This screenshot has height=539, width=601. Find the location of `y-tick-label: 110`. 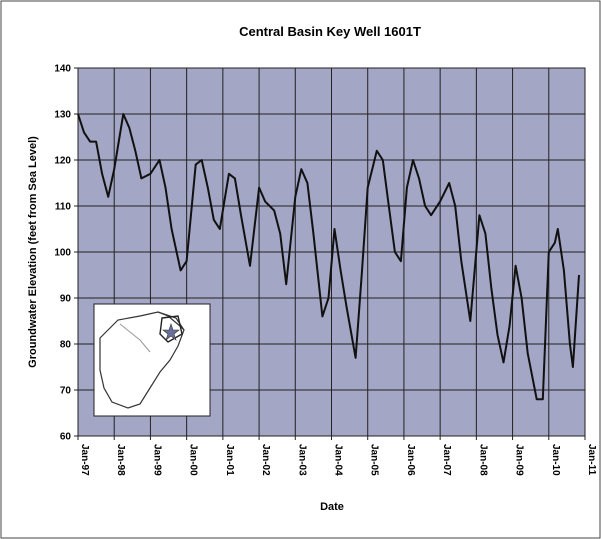

y-tick-label: 110 is located at coordinates (63, 207).